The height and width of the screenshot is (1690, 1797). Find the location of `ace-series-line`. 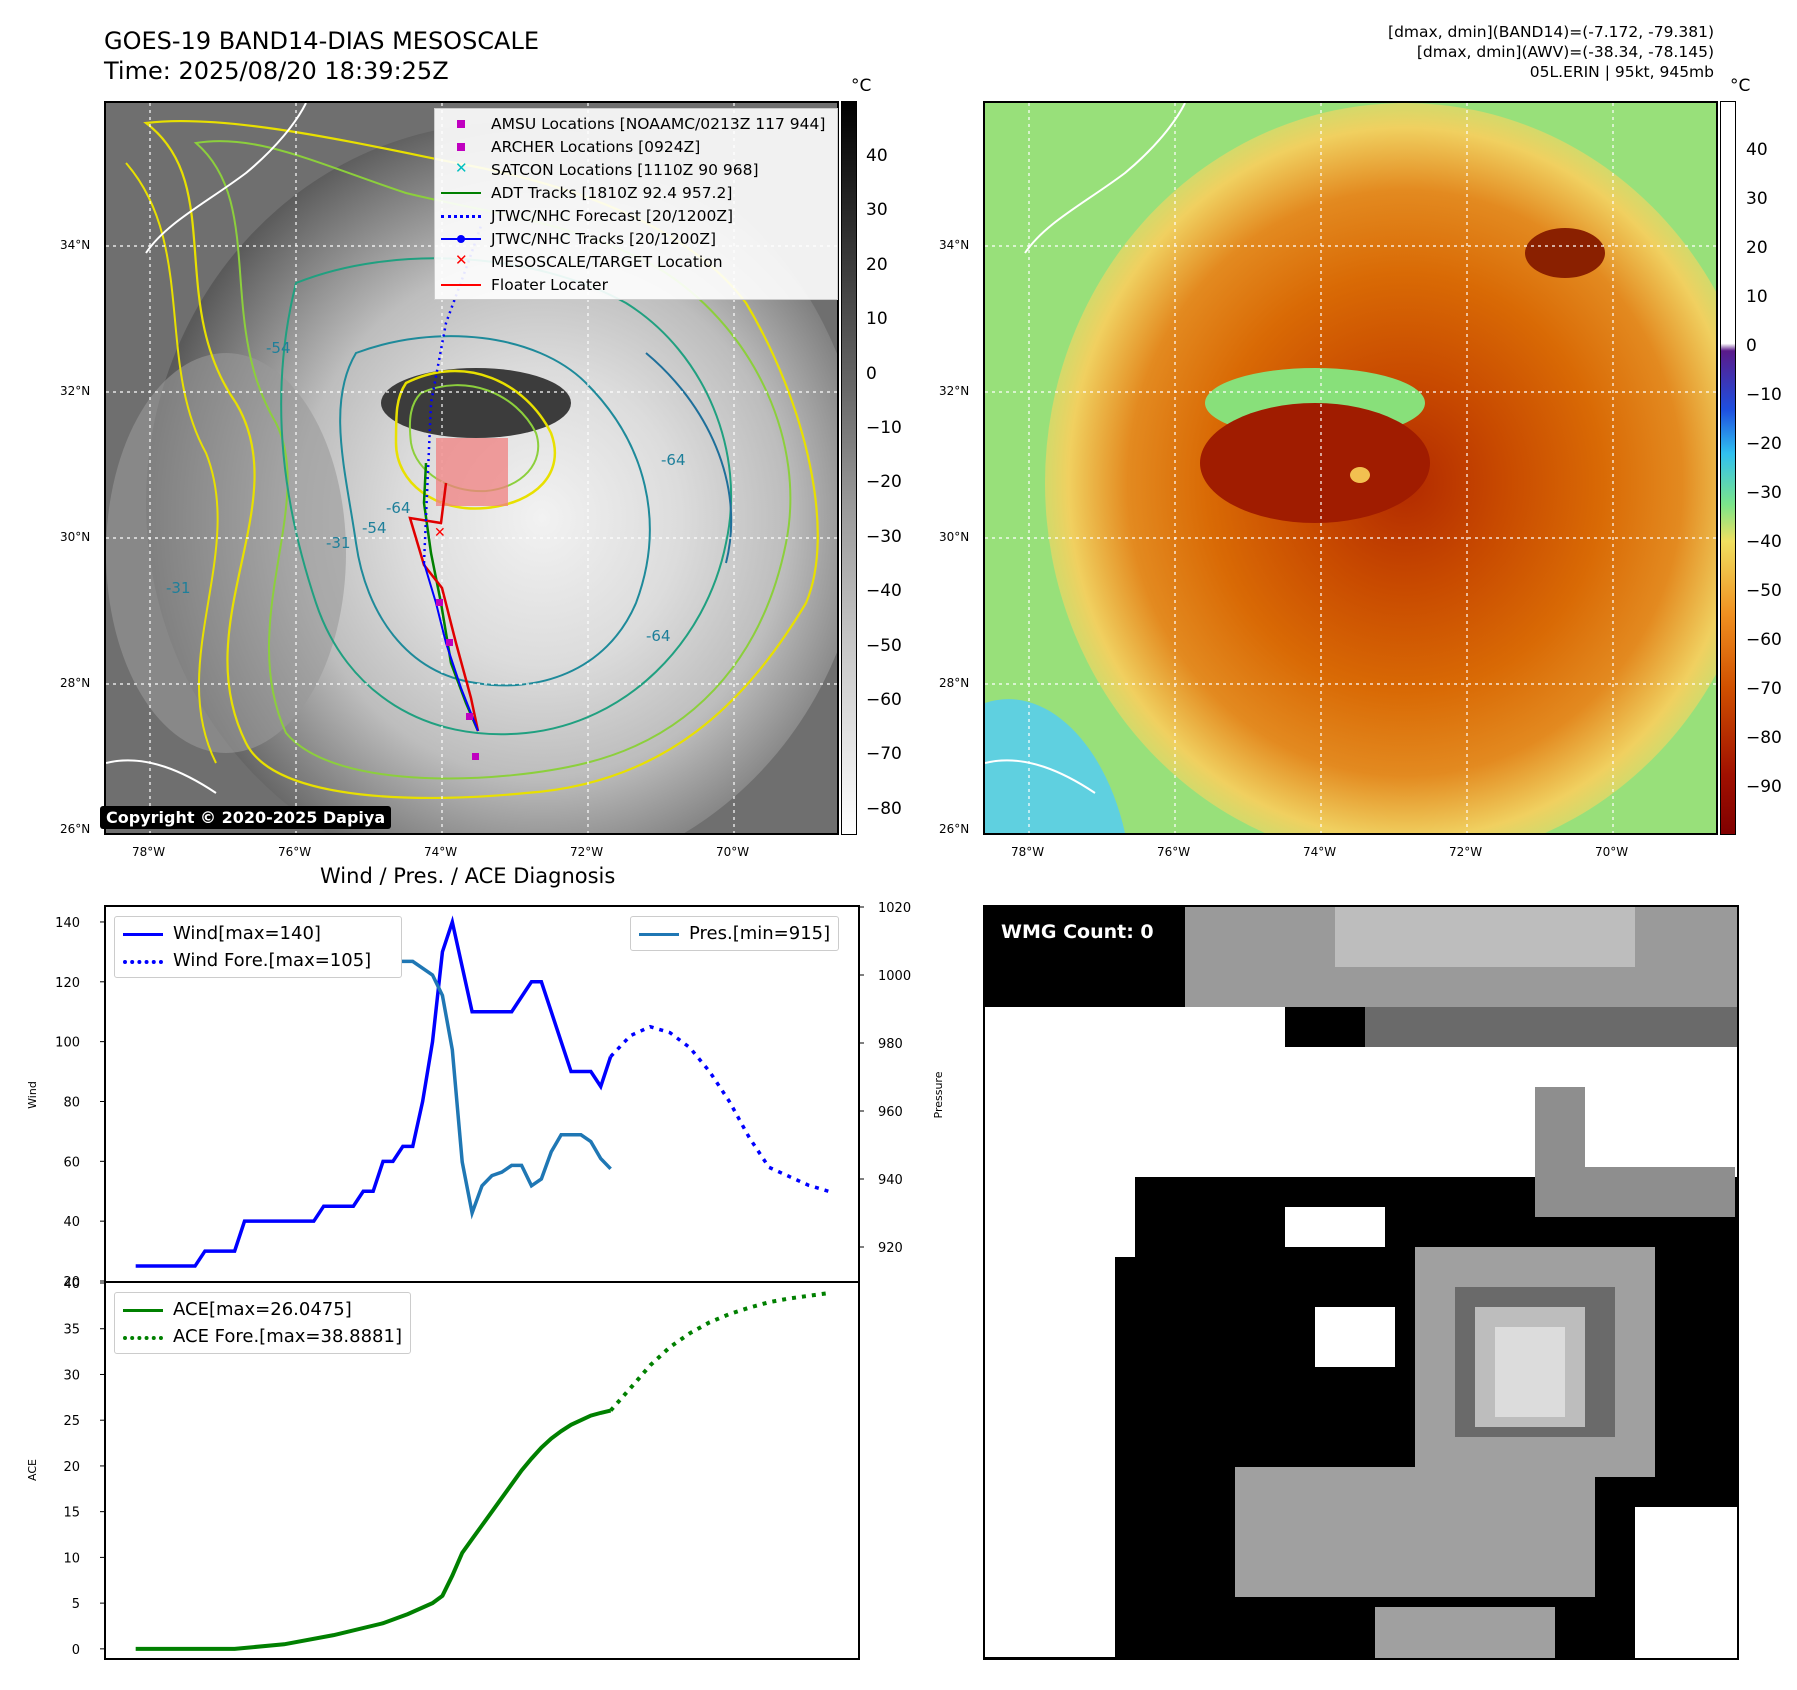

ace-series-line is located at coordinates (719, 1351).